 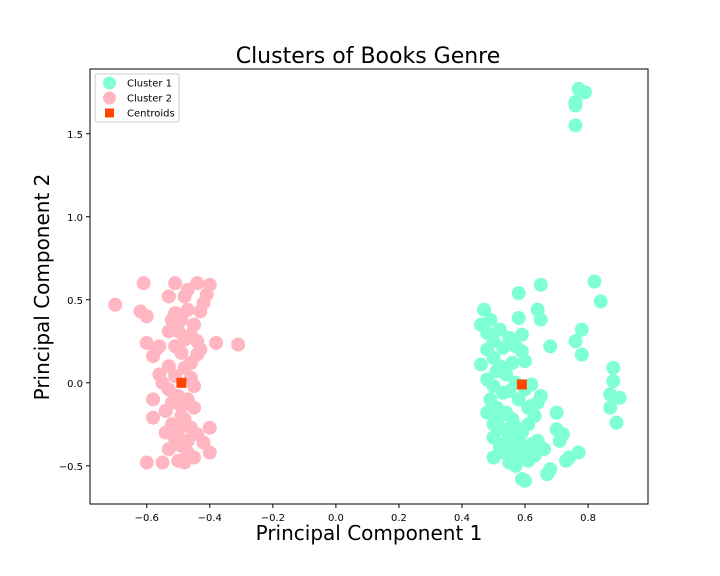 I want to click on legend-box, so click(x=137, y=98).